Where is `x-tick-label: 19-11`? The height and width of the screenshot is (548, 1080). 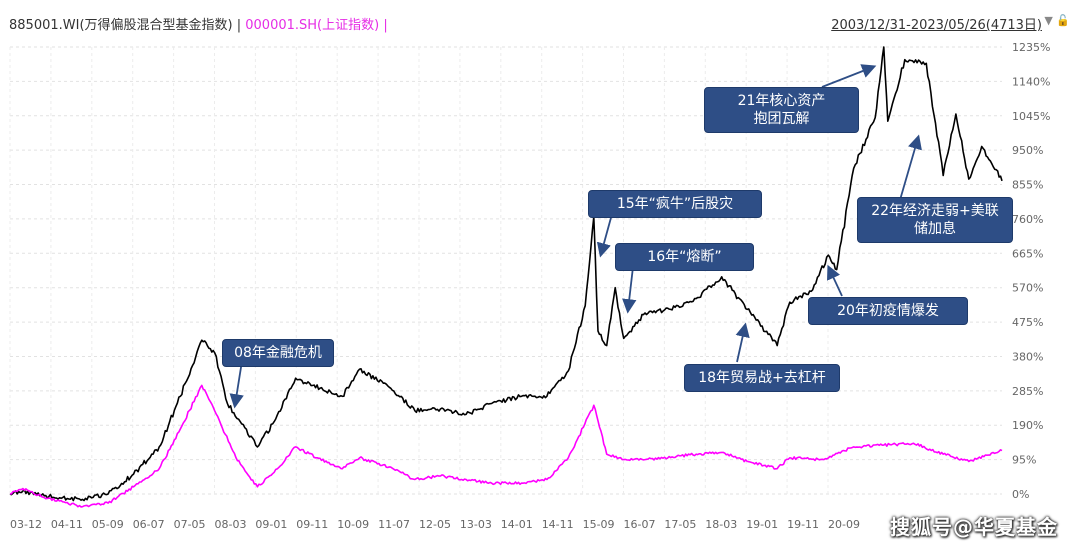
x-tick-label: 19-11 is located at coordinates (803, 524).